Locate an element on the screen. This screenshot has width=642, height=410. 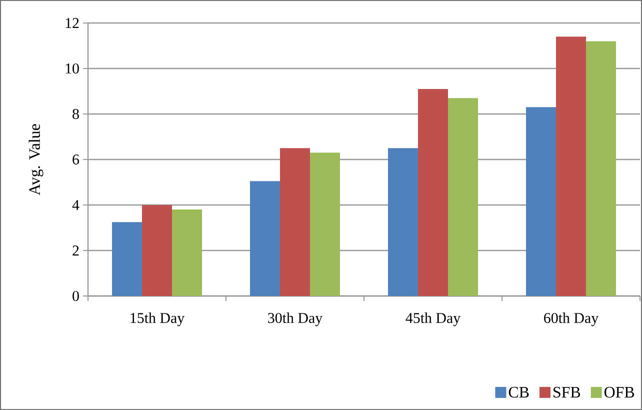
y-tick-label: 8 is located at coordinates (75, 114).